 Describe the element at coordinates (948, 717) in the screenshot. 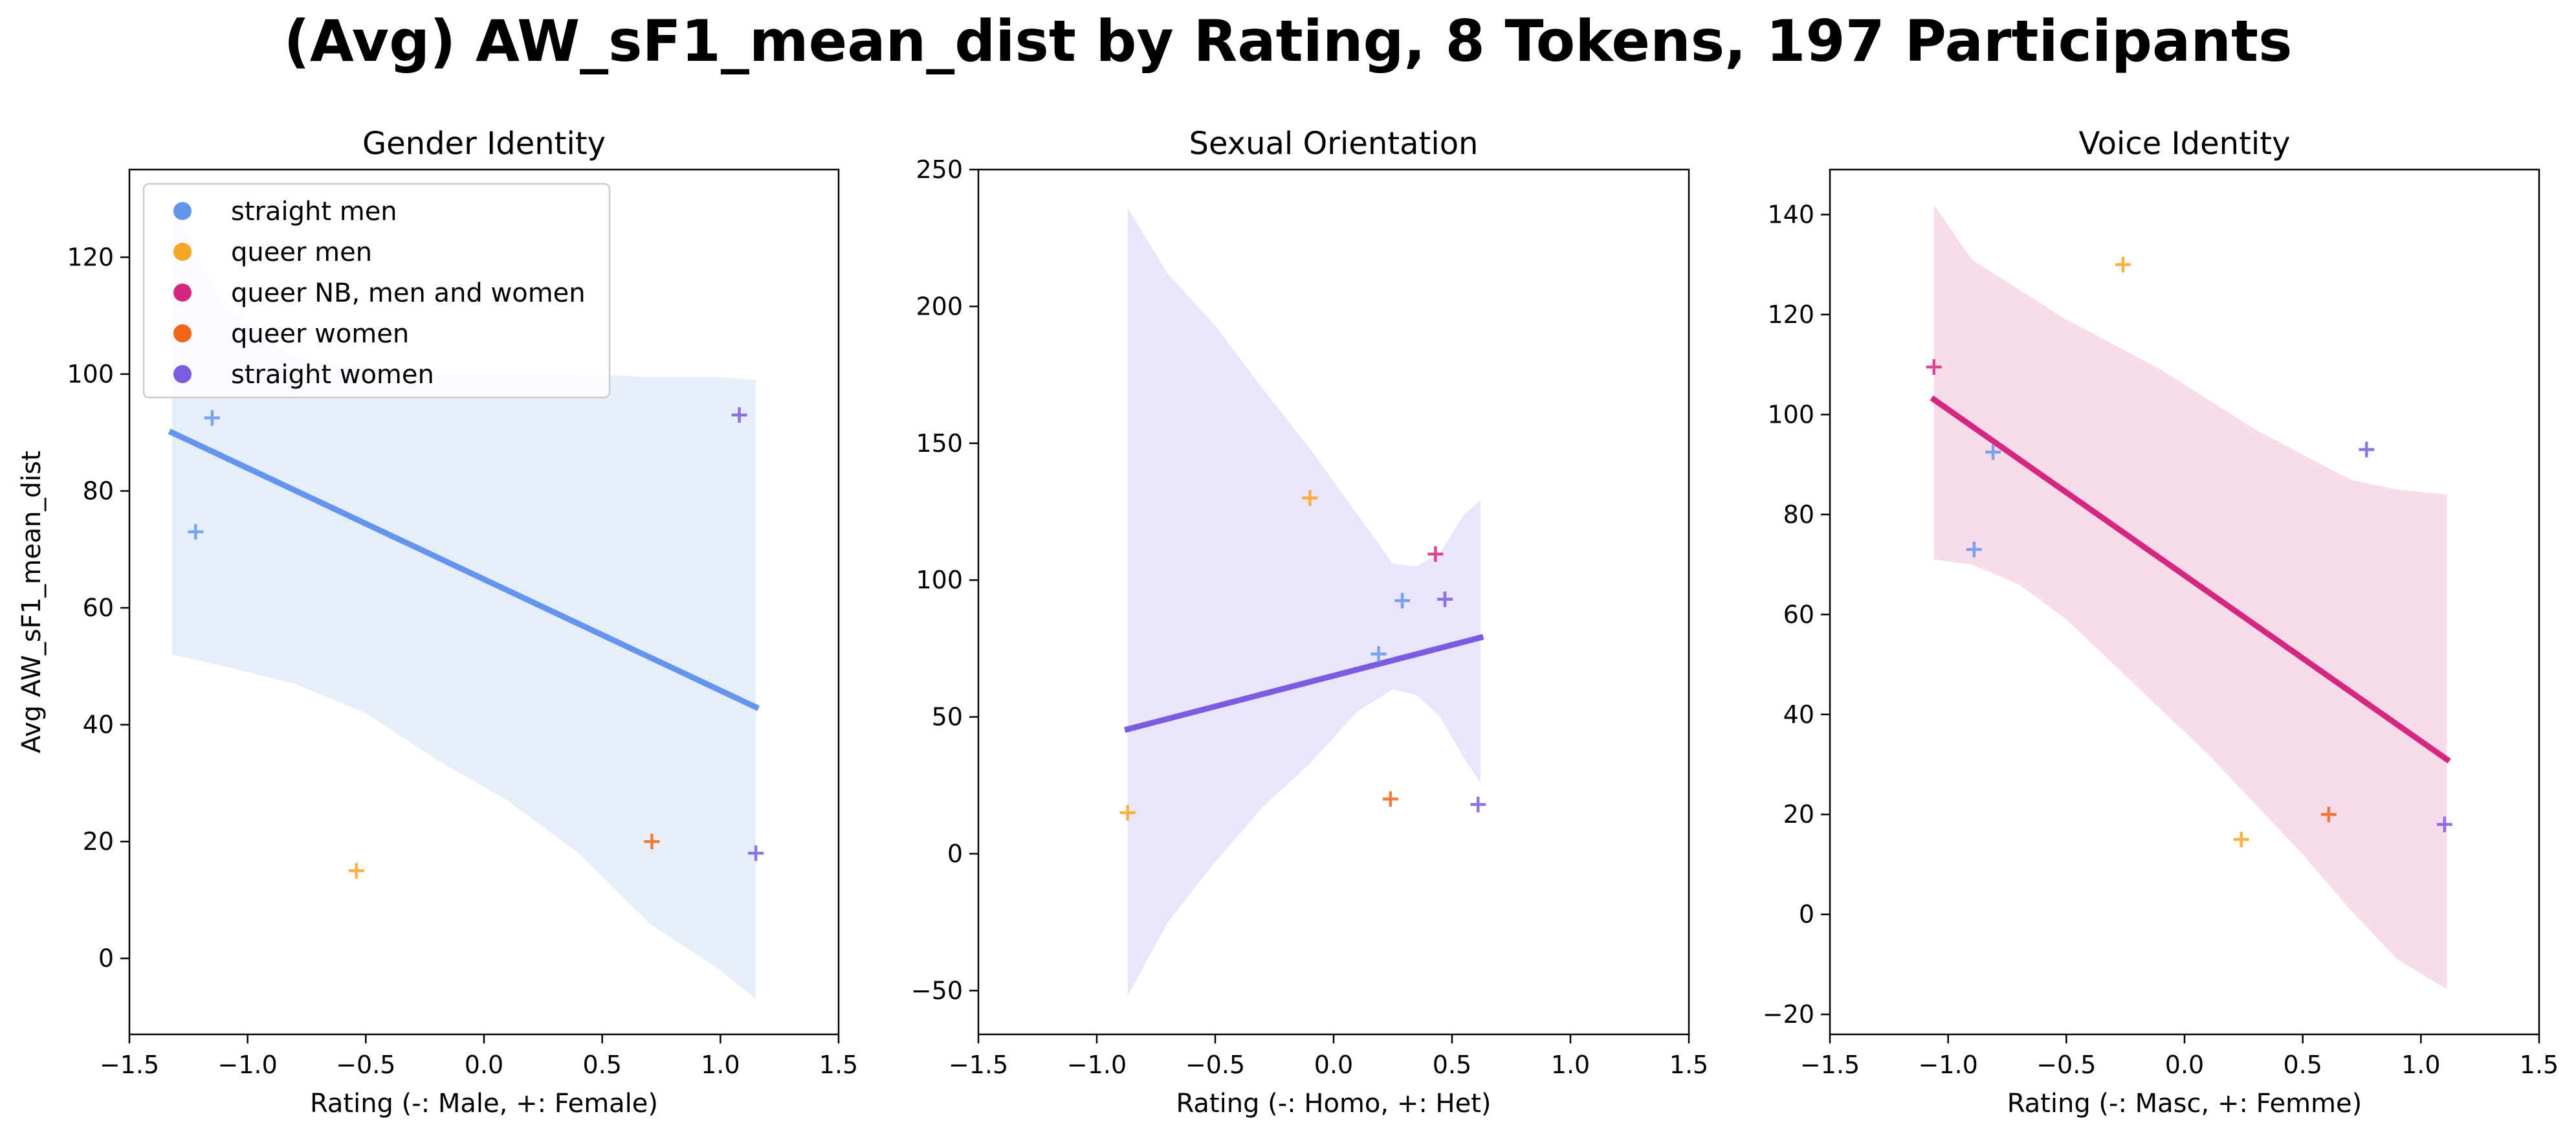

I see `y-tick-label: 50` at that location.